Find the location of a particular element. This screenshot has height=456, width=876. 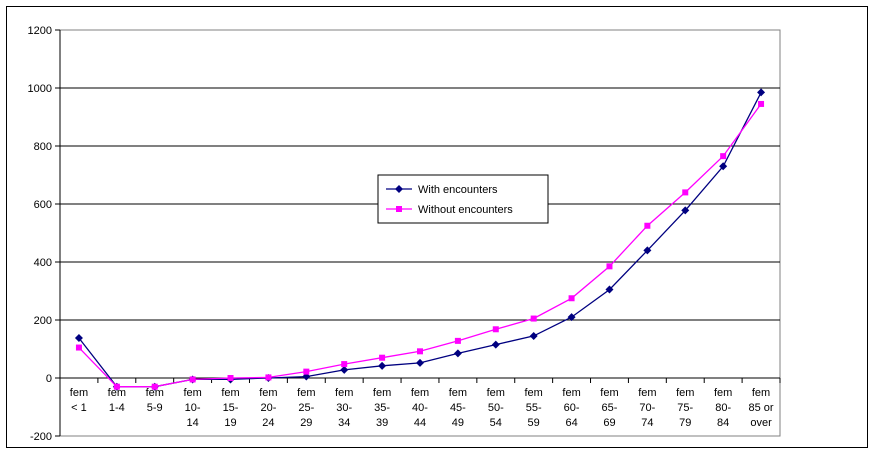

x-tick-label: 15- is located at coordinates (231, 408).